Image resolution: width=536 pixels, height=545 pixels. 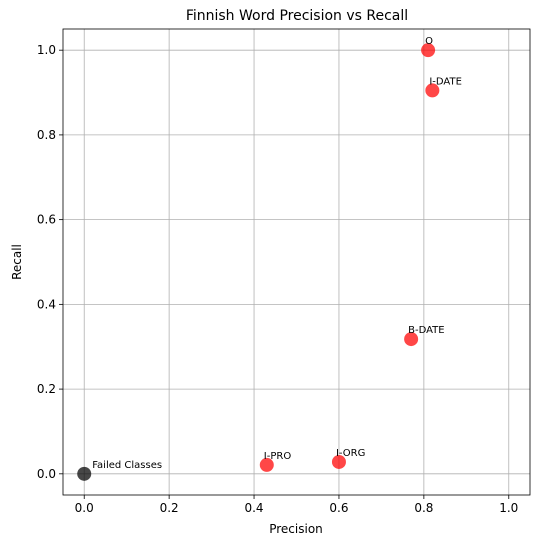 I want to click on point-label: B-DATE, so click(x=426, y=330).